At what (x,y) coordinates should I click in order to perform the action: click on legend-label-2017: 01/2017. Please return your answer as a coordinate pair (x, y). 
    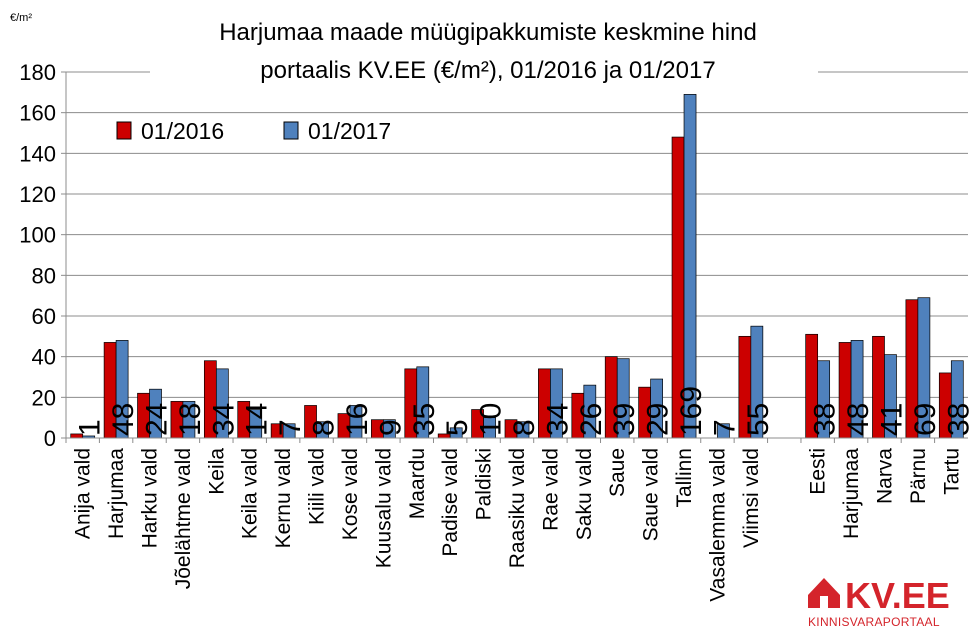
    Looking at the image, I should click on (349, 131).